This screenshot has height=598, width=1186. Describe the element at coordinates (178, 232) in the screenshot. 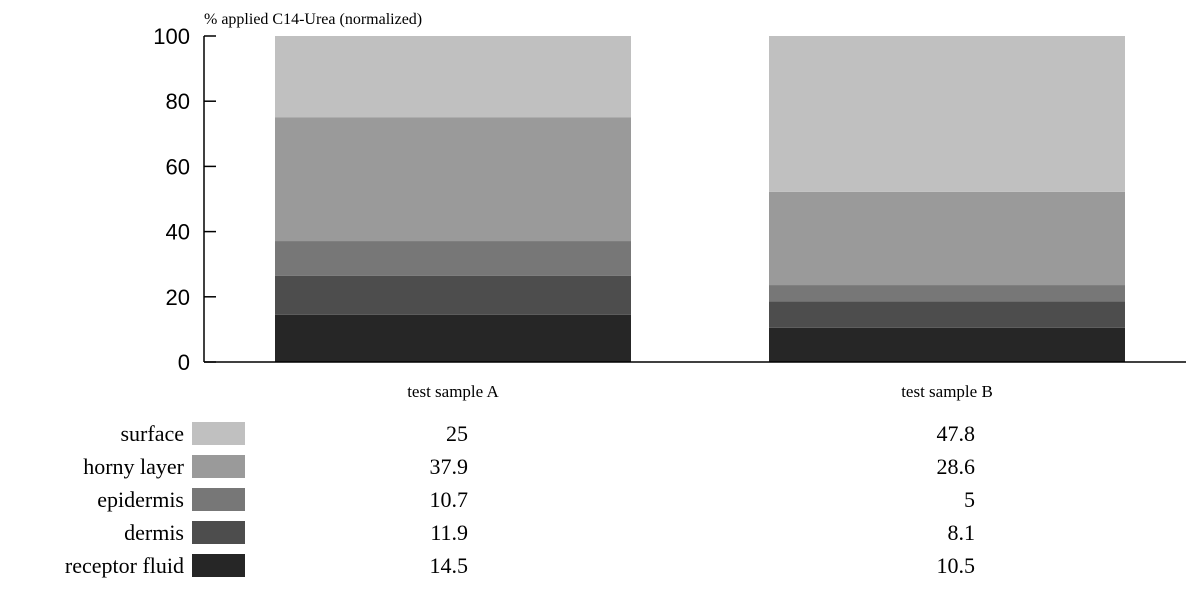

I see `y-tick-label: 40` at that location.